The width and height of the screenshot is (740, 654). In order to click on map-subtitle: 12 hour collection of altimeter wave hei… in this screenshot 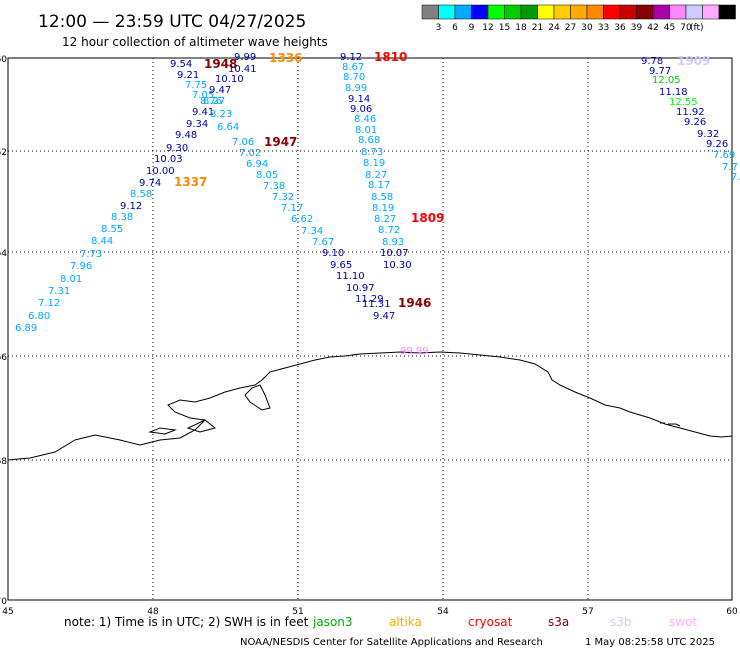, I will do `click(195, 42)`.